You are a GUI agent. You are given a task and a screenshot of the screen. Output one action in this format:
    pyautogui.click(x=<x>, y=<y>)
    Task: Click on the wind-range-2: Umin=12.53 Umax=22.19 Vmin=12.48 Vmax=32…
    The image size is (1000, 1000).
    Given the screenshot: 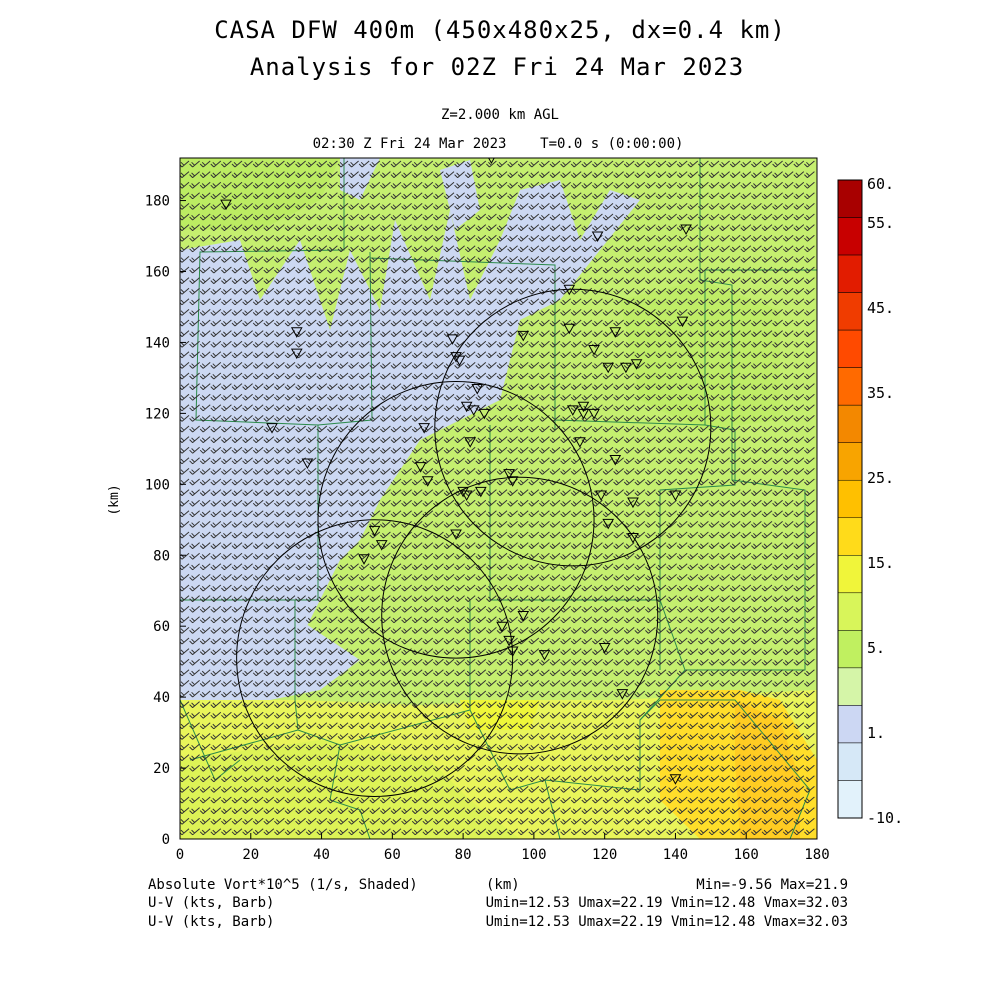 What is the action you would take?
    pyautogui.click(x=666, y=922)
    